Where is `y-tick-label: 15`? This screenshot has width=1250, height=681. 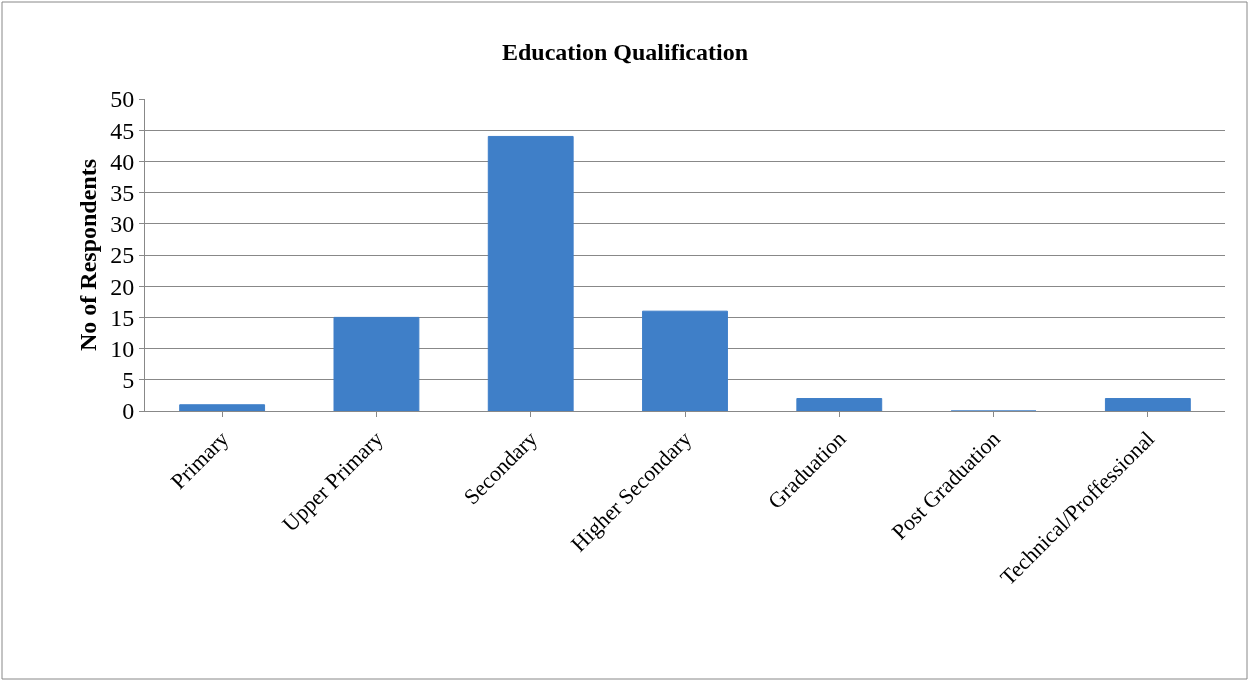 y-tick-label: 15 is located at coordinates (122, 317).